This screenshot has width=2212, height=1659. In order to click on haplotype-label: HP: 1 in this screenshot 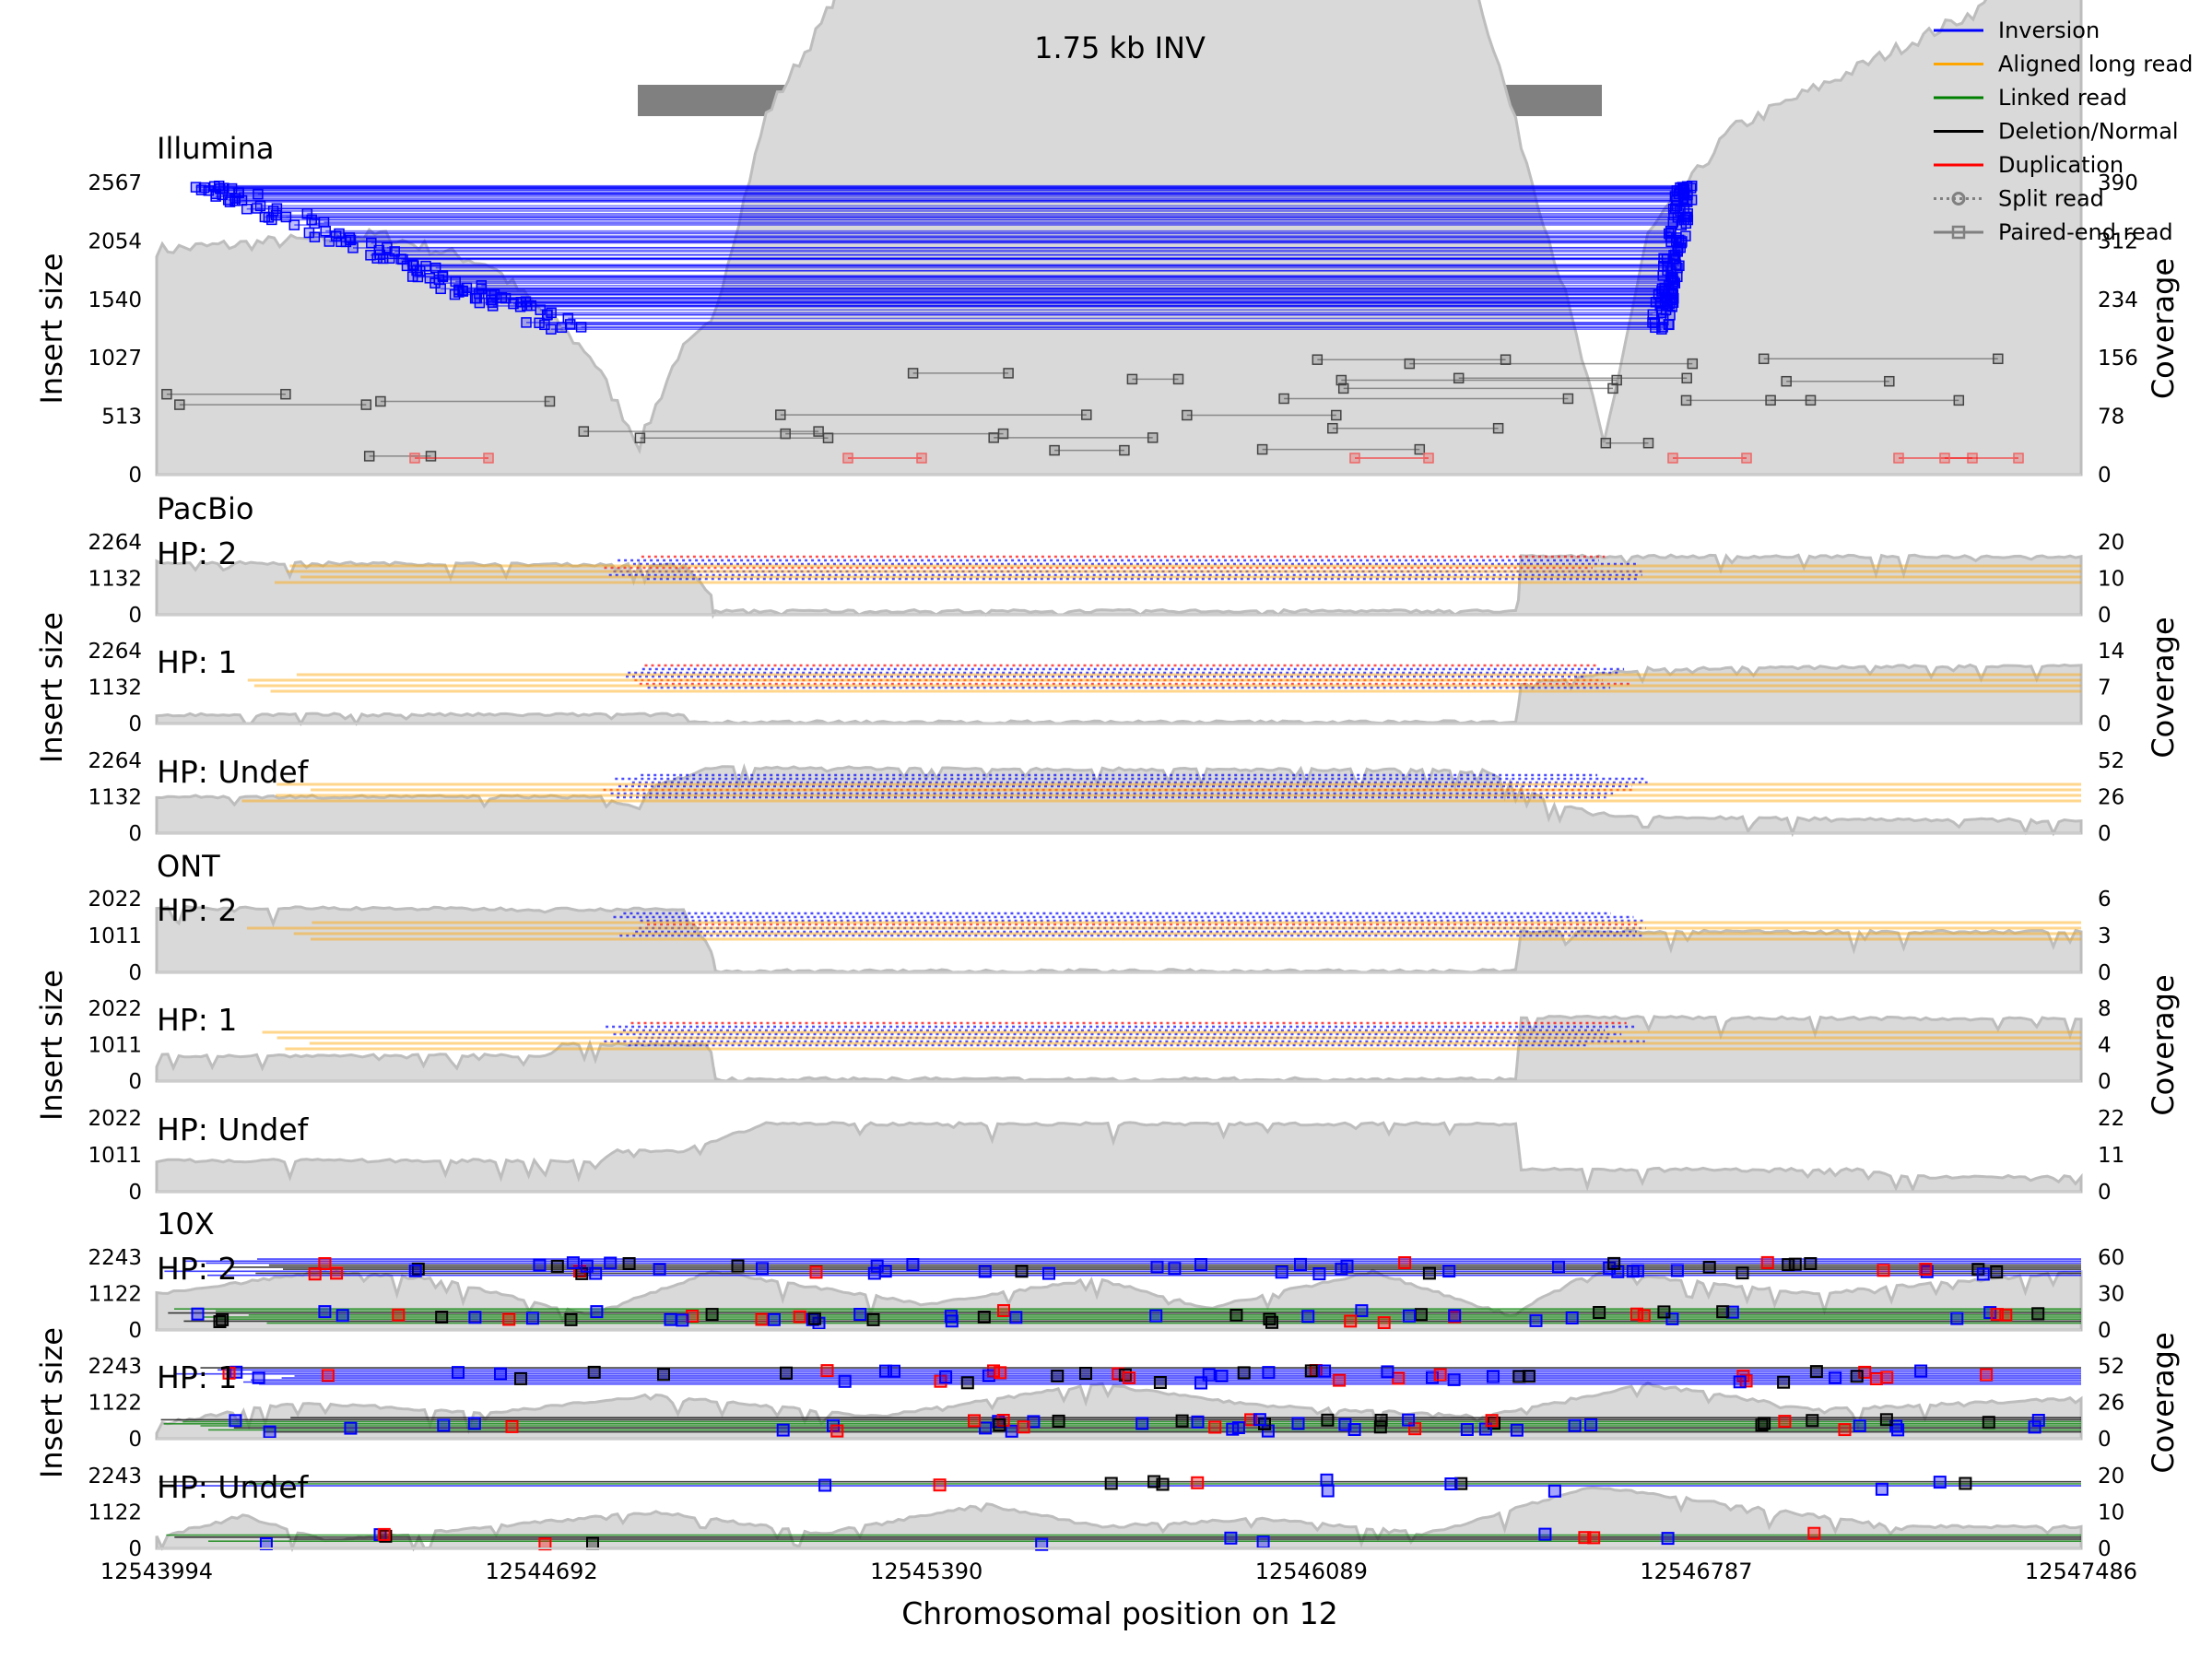, I will do `click(197, 1377)`.